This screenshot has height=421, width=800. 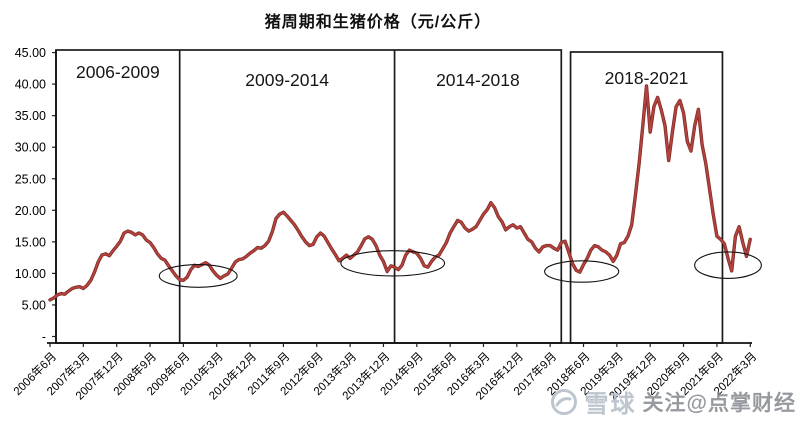 What do you see at coordinates (287, 80) in the screenshot?
I see `period-label: 2009-2014` at bounding box center [287, 80].